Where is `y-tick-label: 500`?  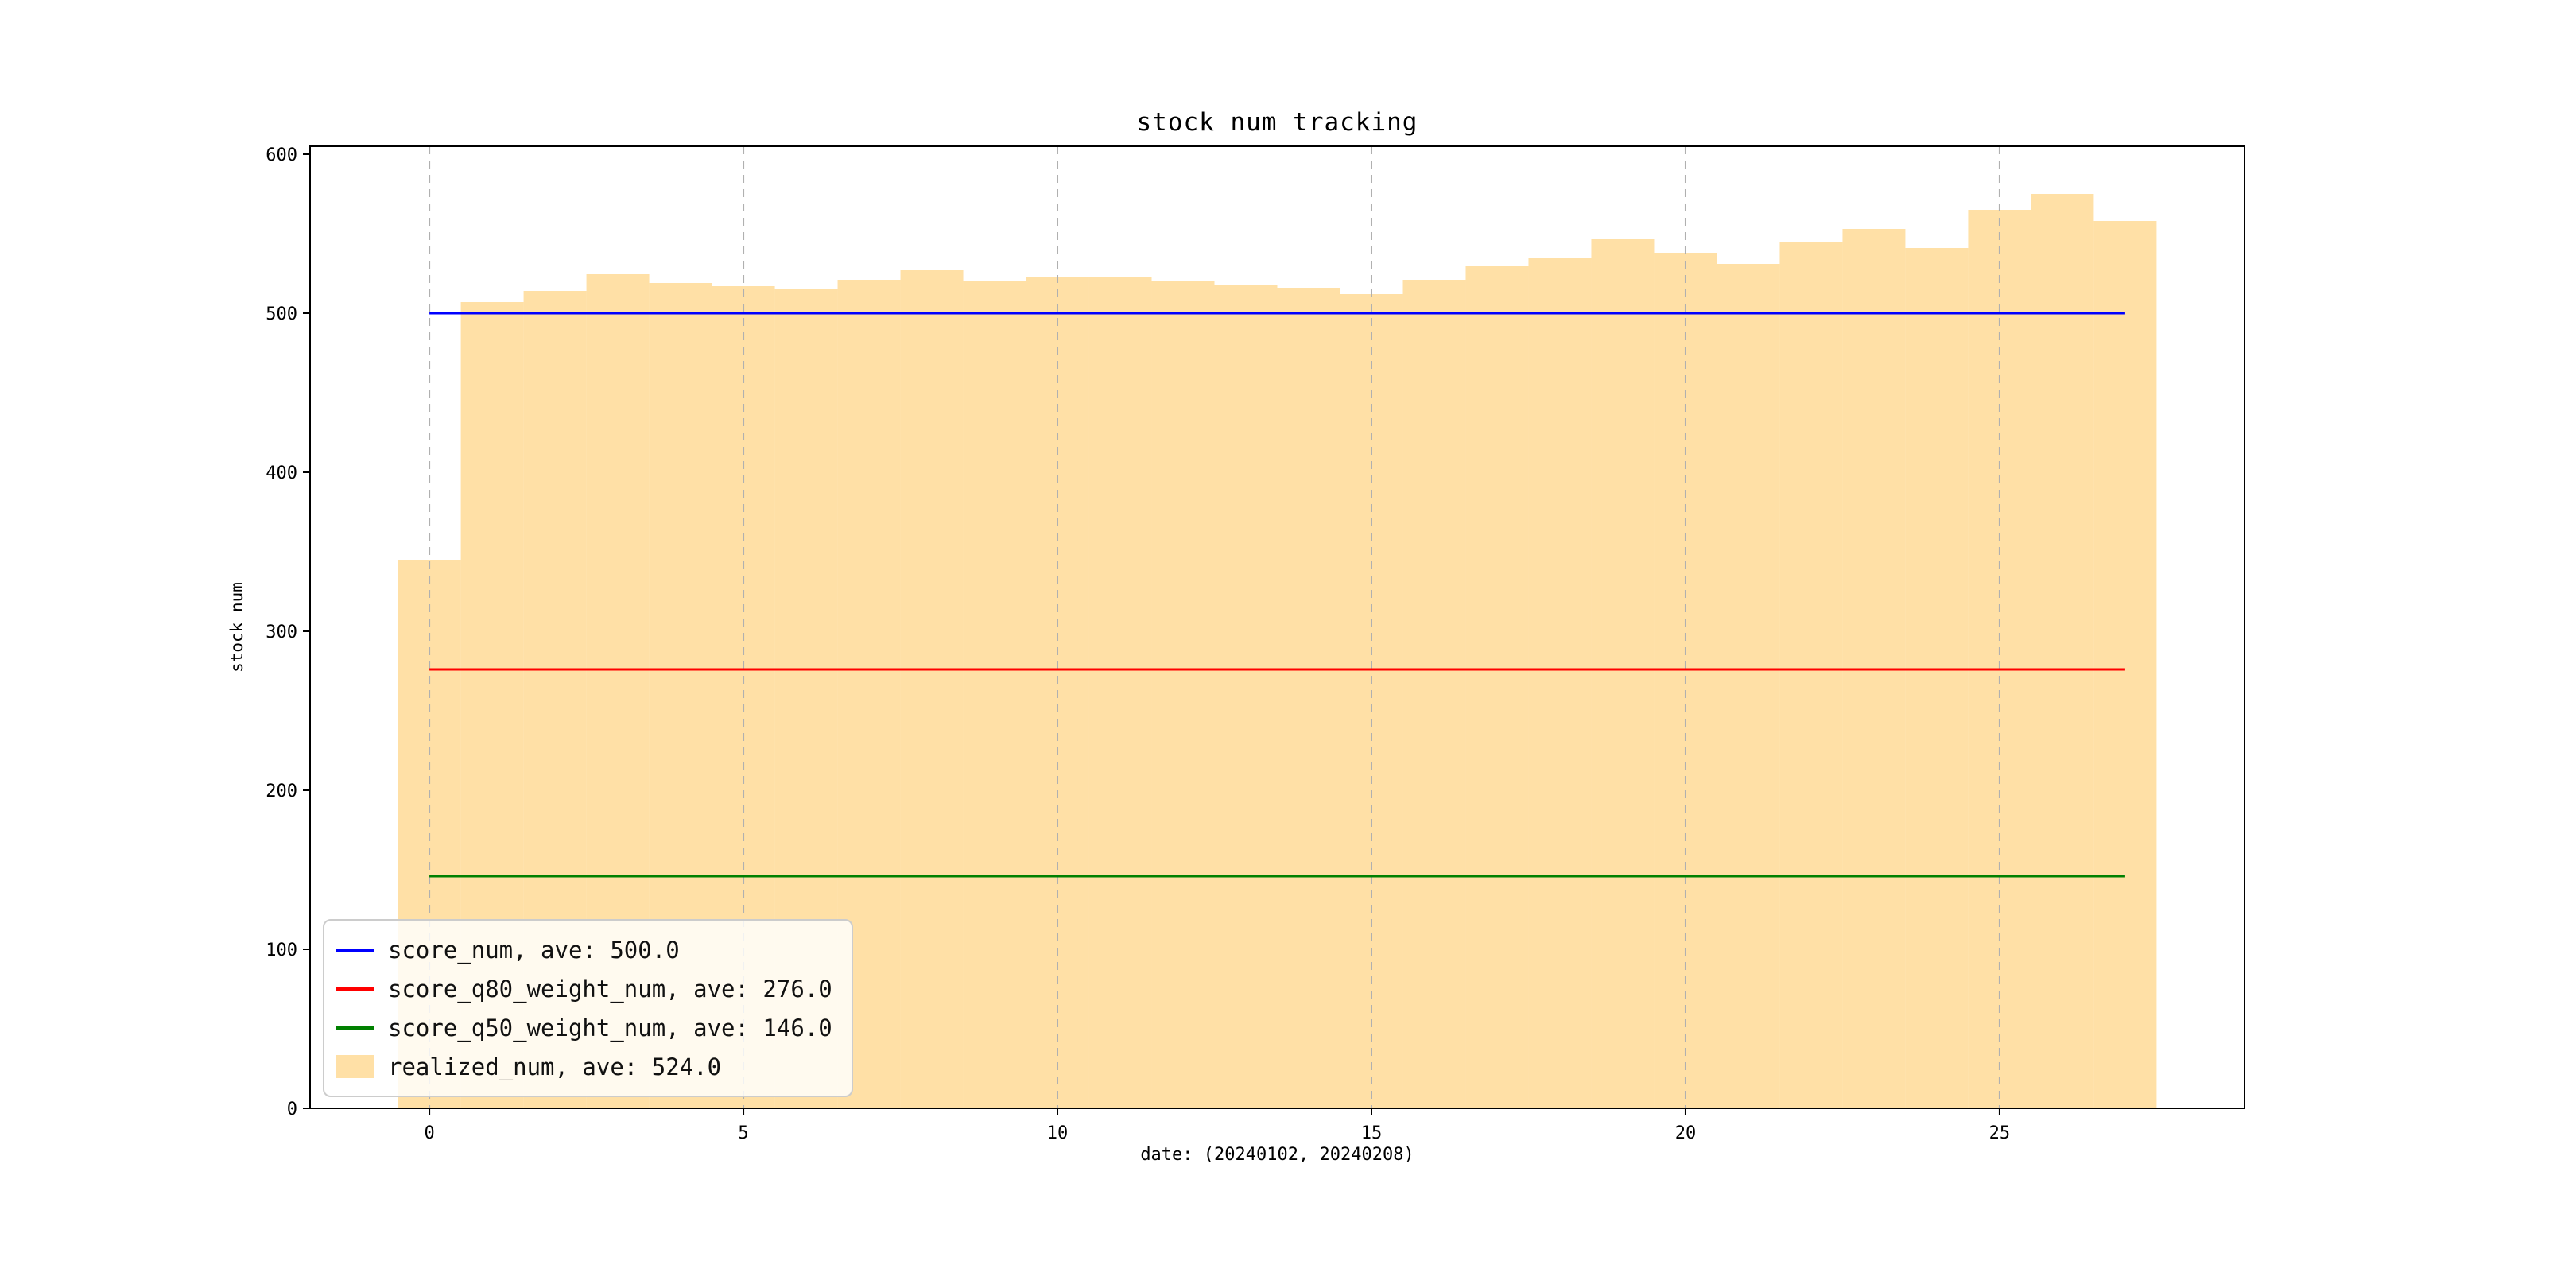 y-tick-label: 500 is located at coordinates (282, 314).